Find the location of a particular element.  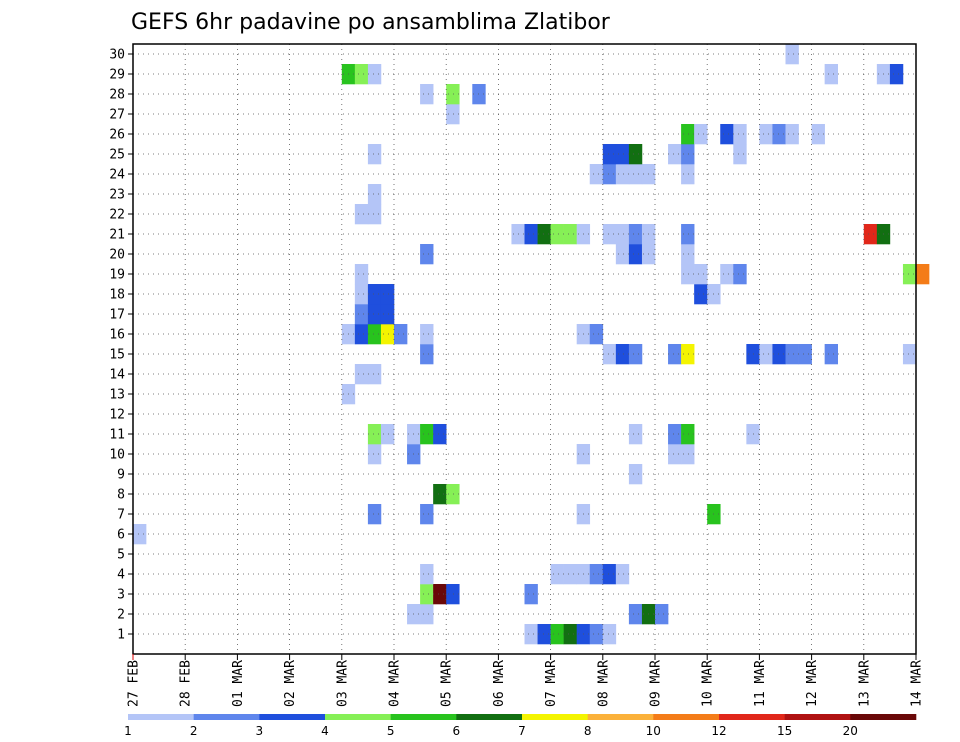

colorbar-label: 4 is located at coordinates (325, 731).